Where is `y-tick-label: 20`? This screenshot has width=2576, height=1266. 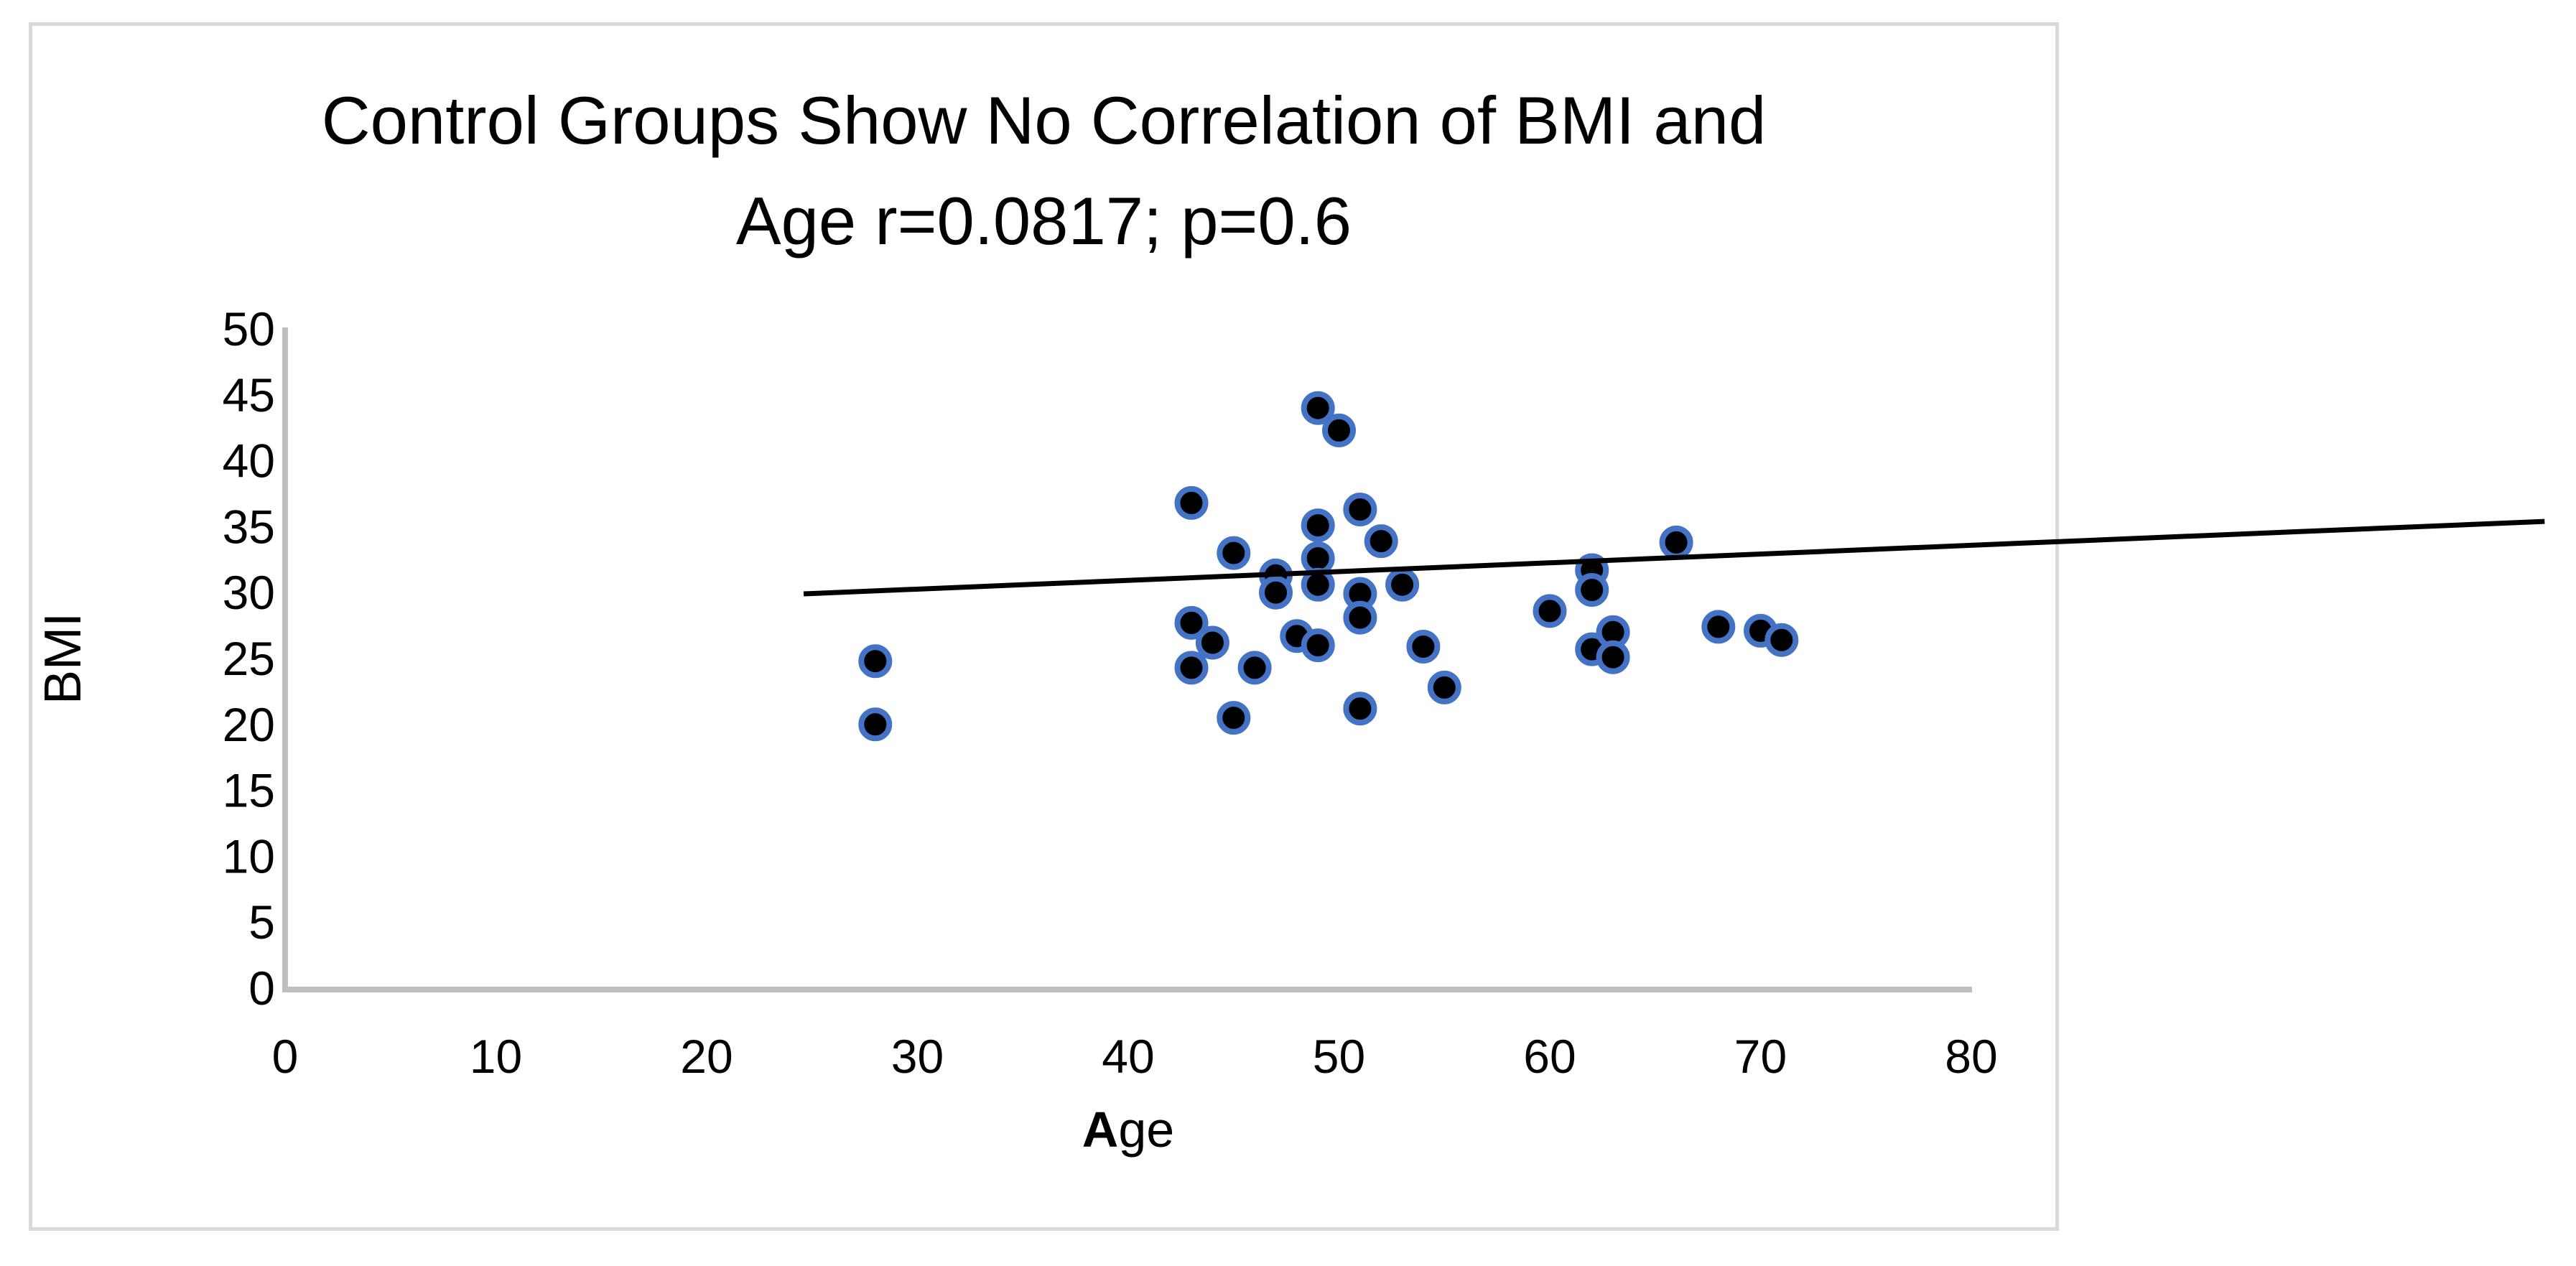 y-tick-label: 20 is located at coordinates (249, 724).